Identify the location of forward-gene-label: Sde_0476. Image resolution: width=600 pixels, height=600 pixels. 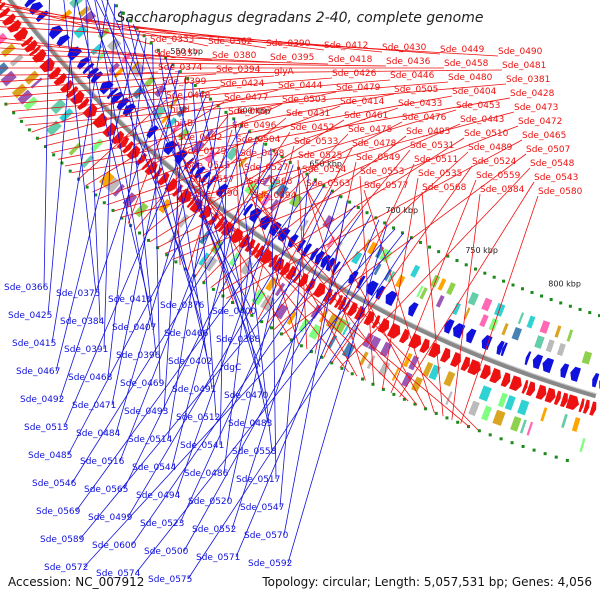
(424, 118).